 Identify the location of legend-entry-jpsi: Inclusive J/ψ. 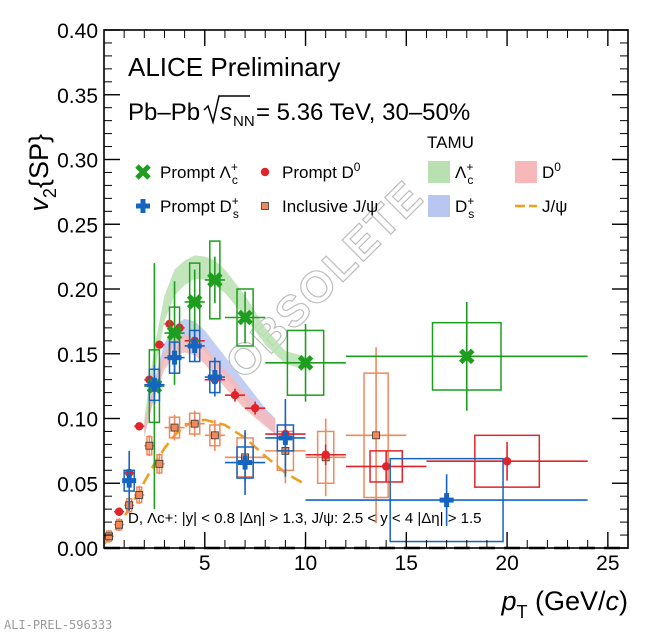
(319, 206).